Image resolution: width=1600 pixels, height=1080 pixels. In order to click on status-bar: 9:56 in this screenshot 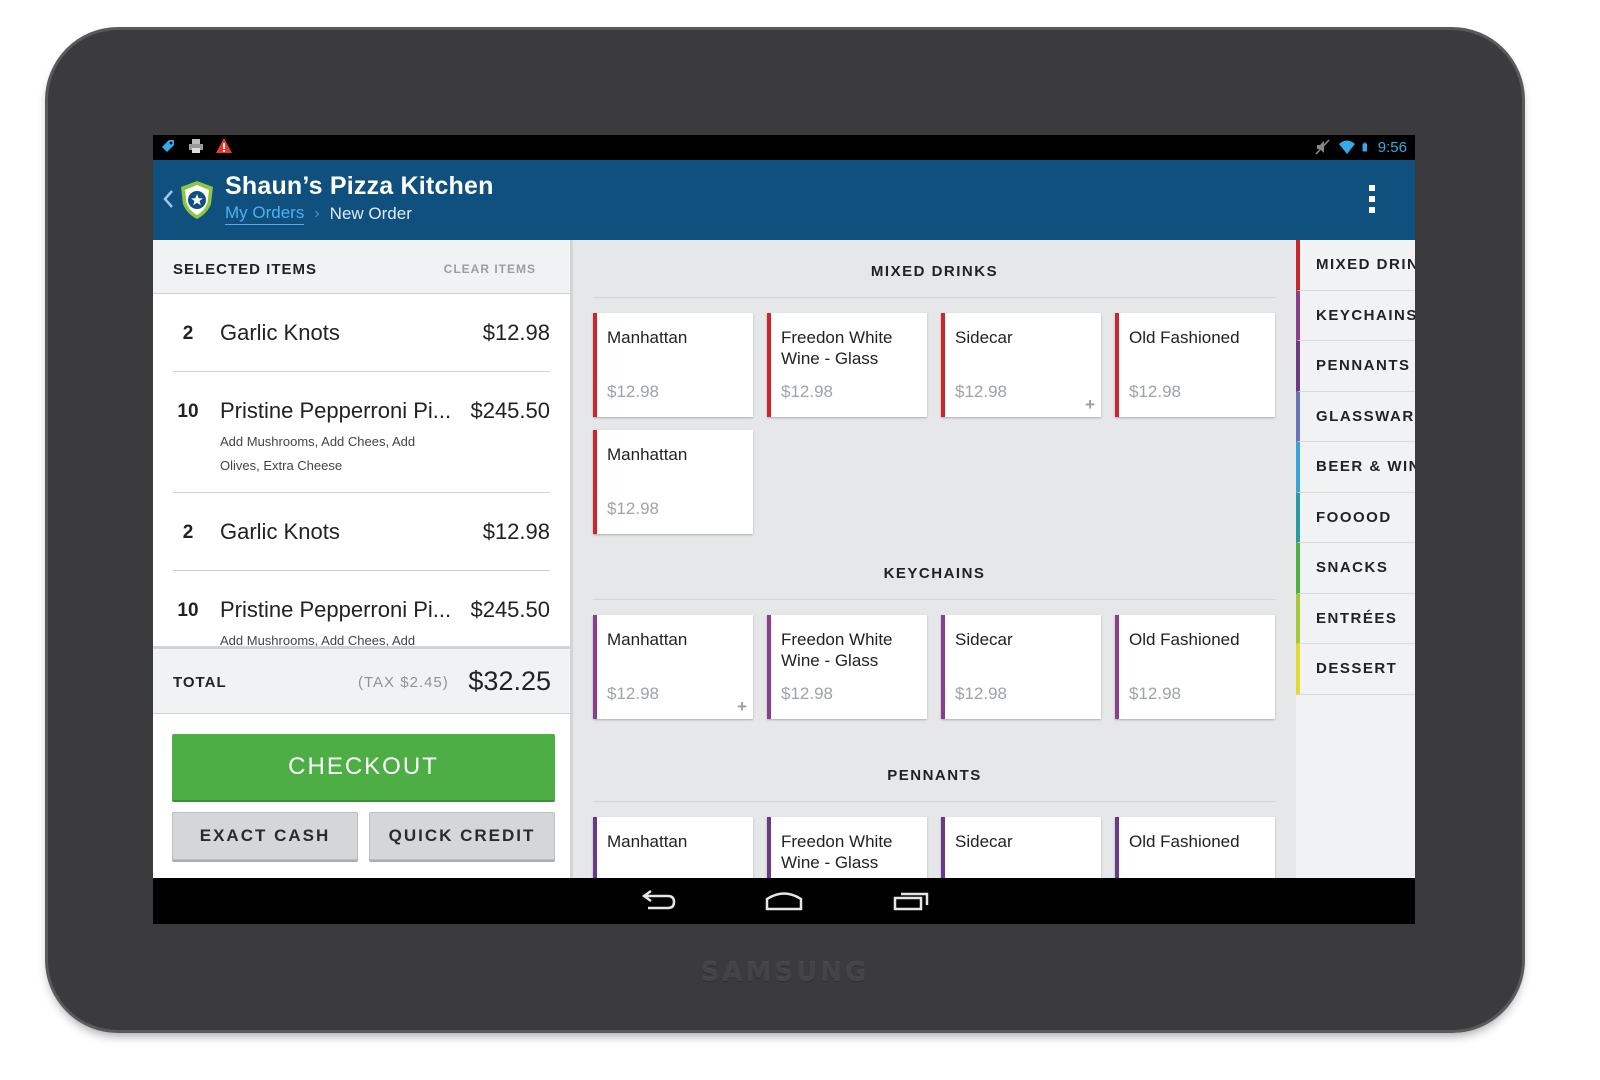, I will do `click(784, 147)`.